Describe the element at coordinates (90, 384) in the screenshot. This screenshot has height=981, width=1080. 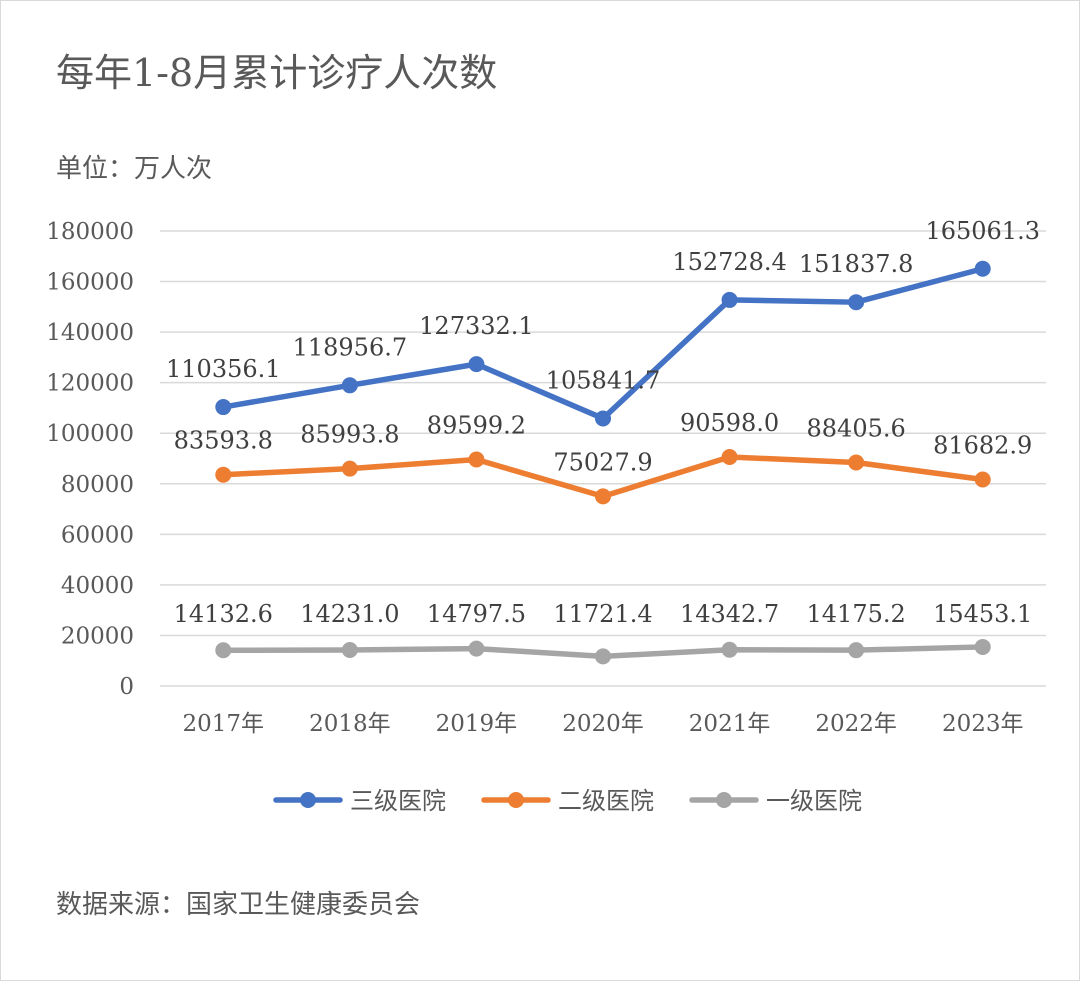
I see `y-tick-label: 120000` at that location.